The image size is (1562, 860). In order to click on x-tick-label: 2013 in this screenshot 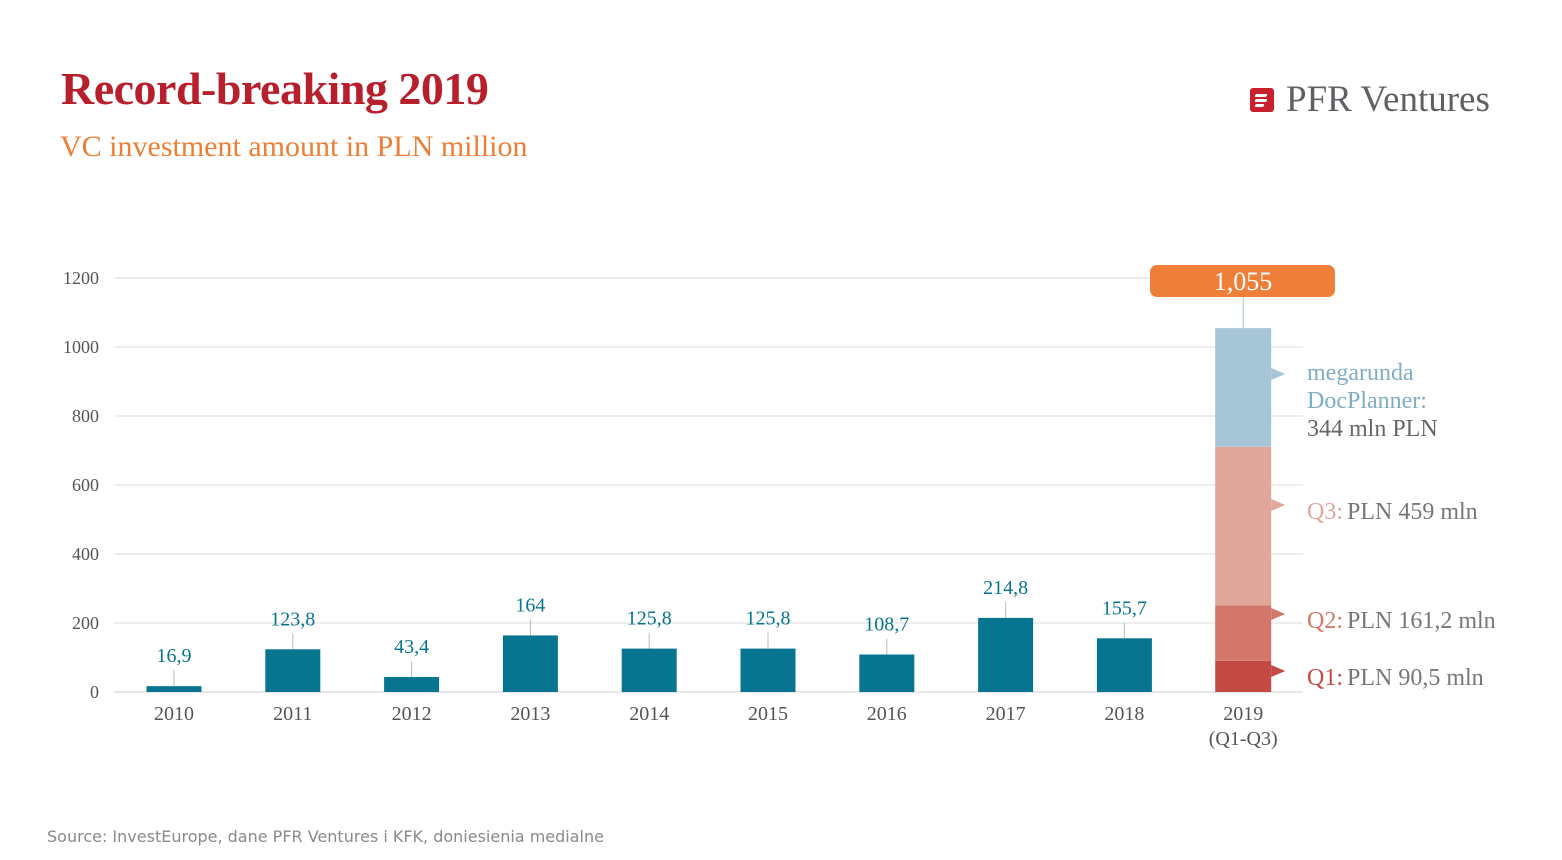, I will do `click(530, 714)`.